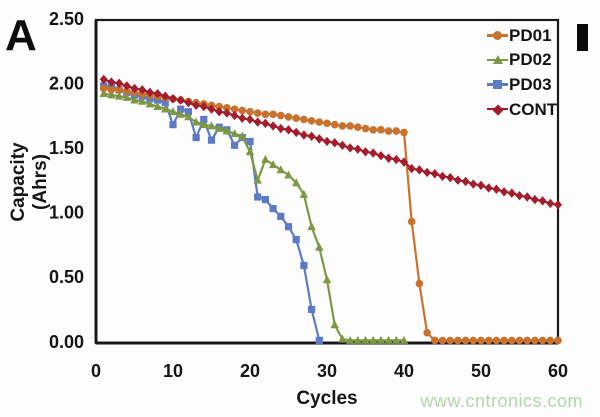  What do you see at coordinates (497, 35) in the screenshot?
I see `pd01-circle-marker-icon` at bounding box center [497, 35].